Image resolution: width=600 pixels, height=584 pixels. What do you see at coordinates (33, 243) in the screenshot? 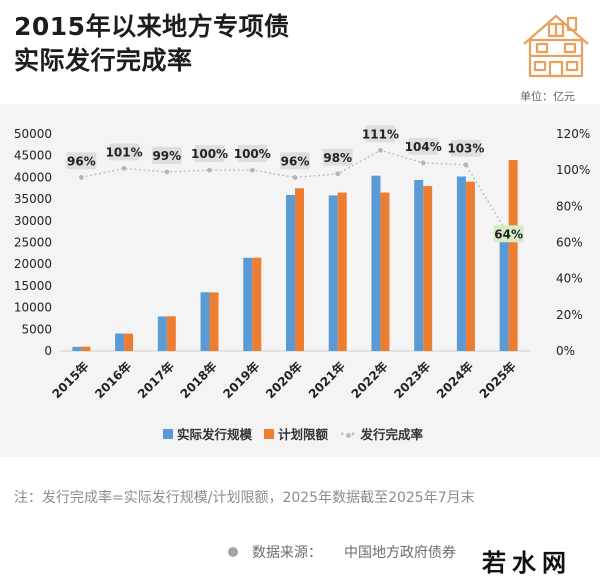
I see `left-tick-label: 25000` at bounding box center [33, 243].